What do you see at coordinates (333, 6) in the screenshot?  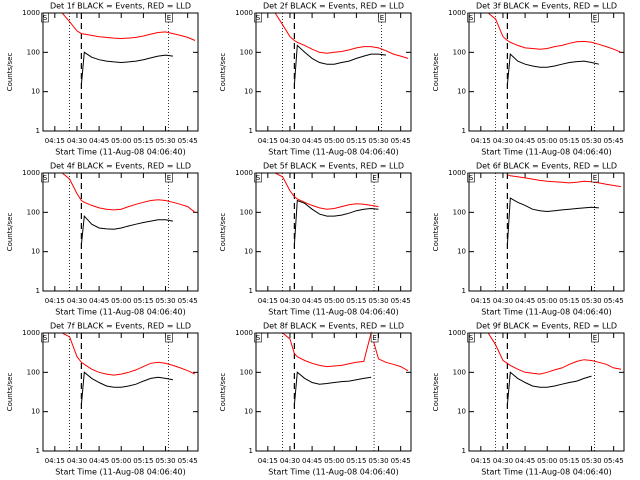 I see `chart-title: Det 2f BLACK = Events, RED = LLD` at bounding box center [333, 6].